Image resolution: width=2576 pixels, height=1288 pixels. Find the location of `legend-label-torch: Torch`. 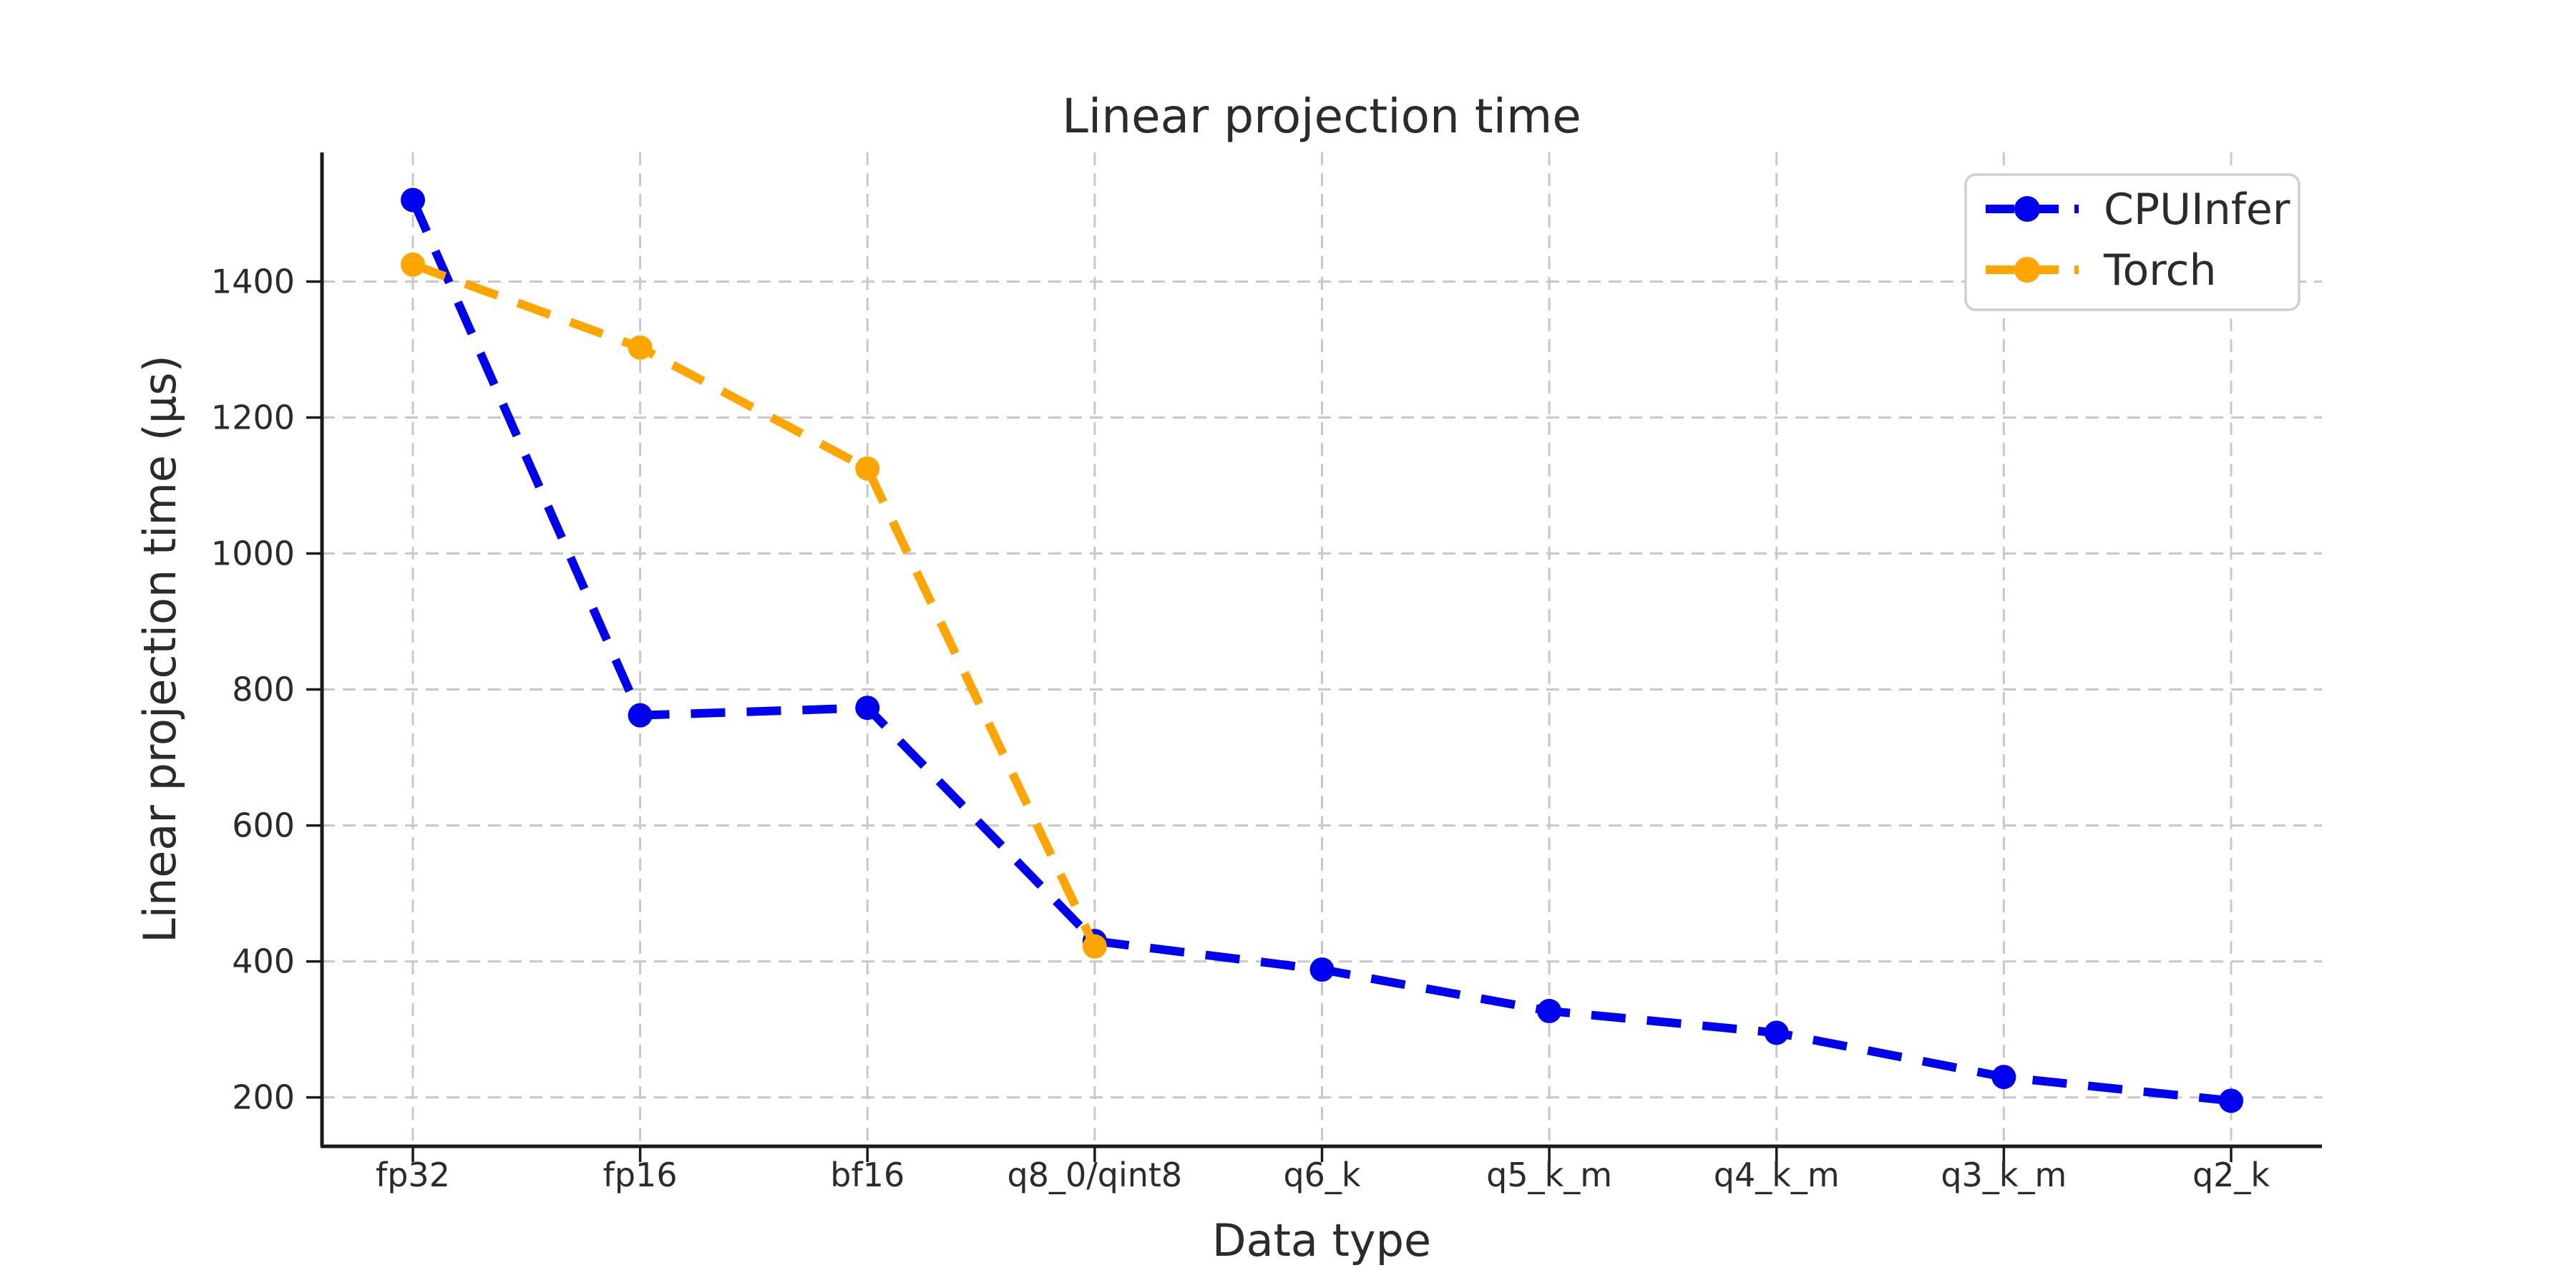

legend-label-torch: Torch is located at coordinates (2160, 270).